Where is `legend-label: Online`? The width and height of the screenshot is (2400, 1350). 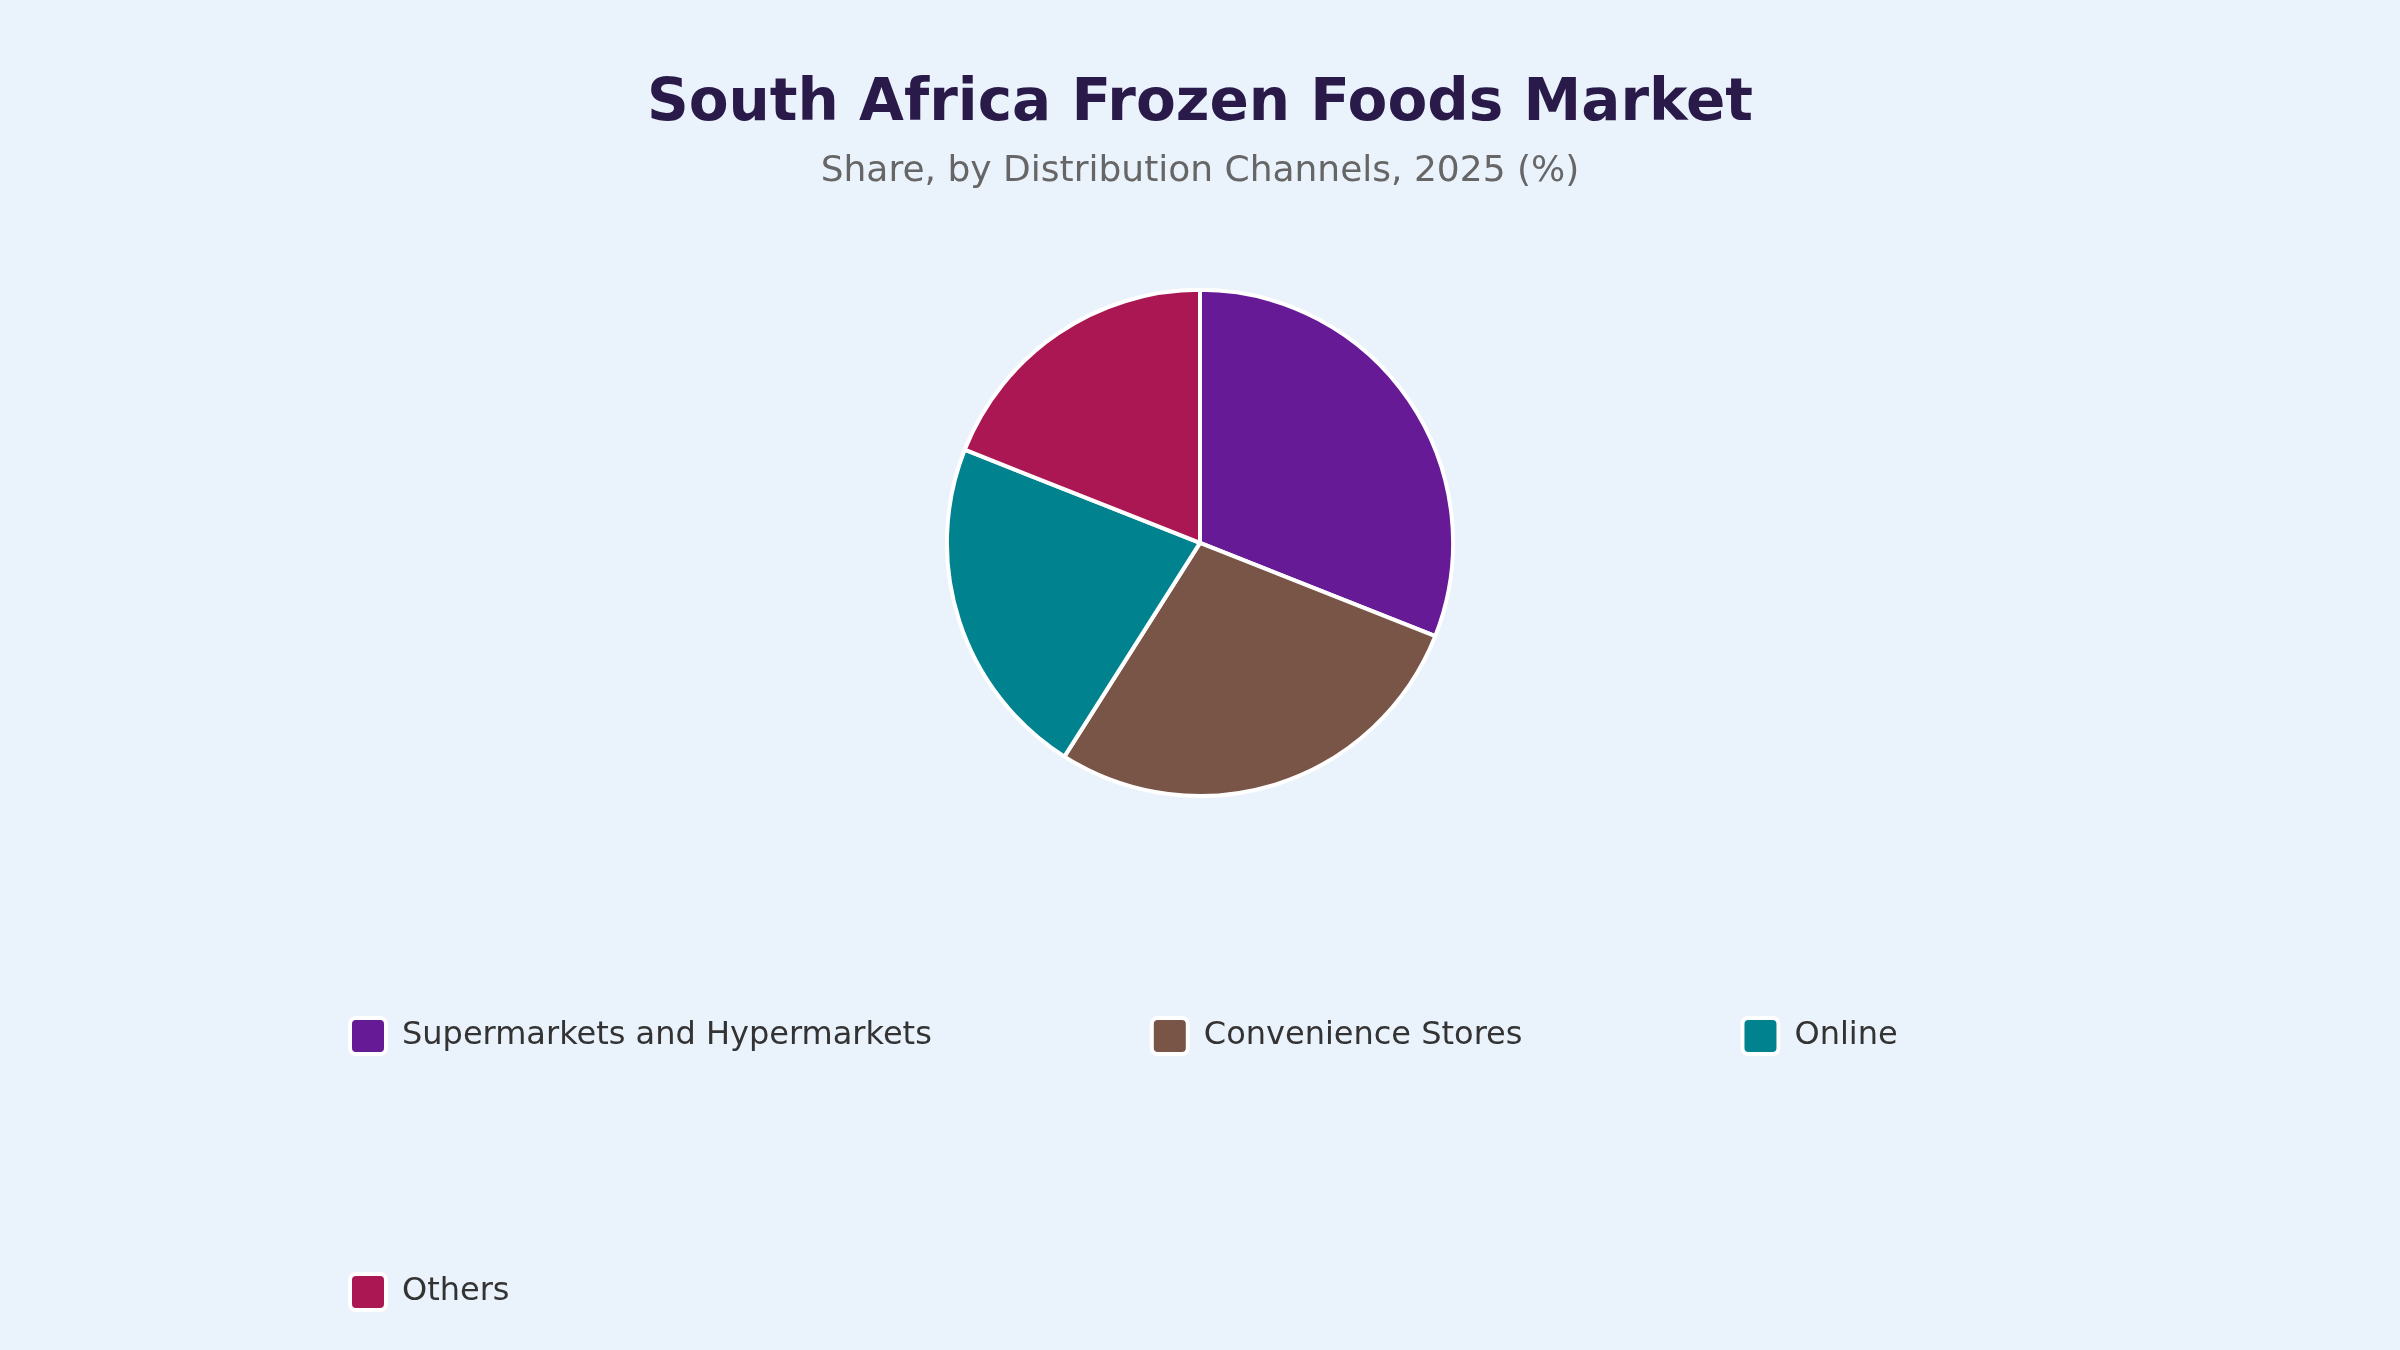
legend-label: Online is located at coordinates (1846, 1033).